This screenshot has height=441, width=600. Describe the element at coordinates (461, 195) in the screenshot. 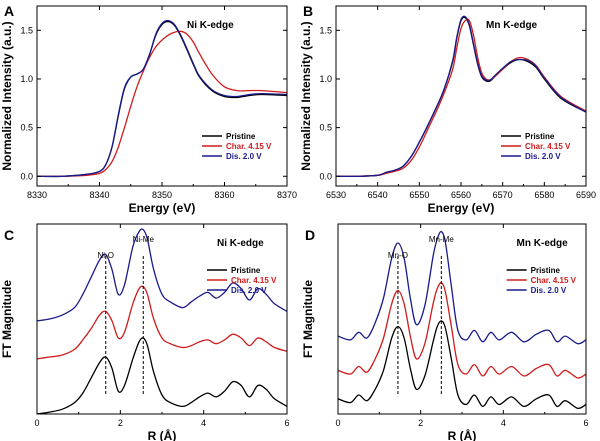

I see `x-tick-label: 6560` at that location.